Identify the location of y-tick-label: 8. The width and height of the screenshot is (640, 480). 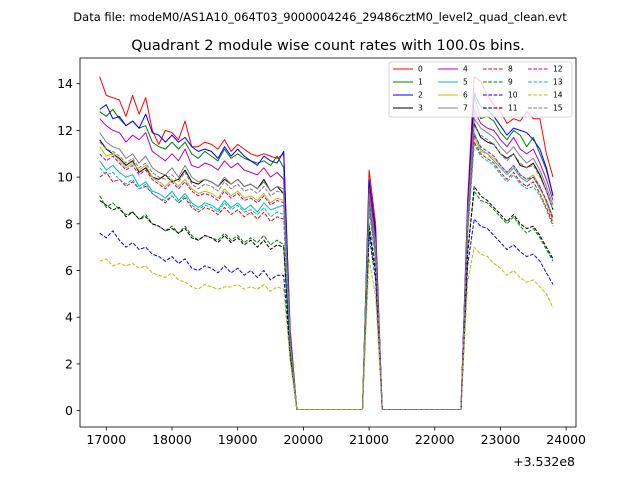
(69, 223).